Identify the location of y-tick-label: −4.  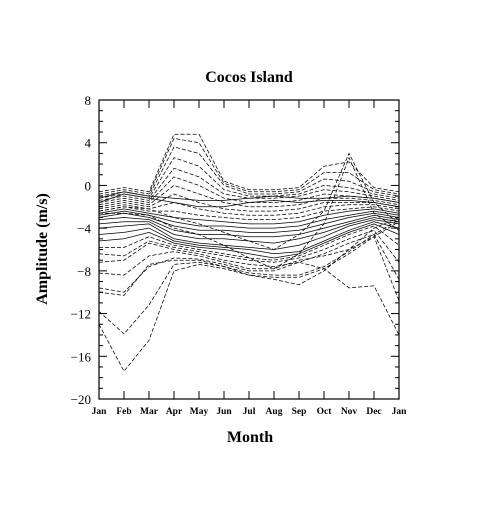
(84, 228).